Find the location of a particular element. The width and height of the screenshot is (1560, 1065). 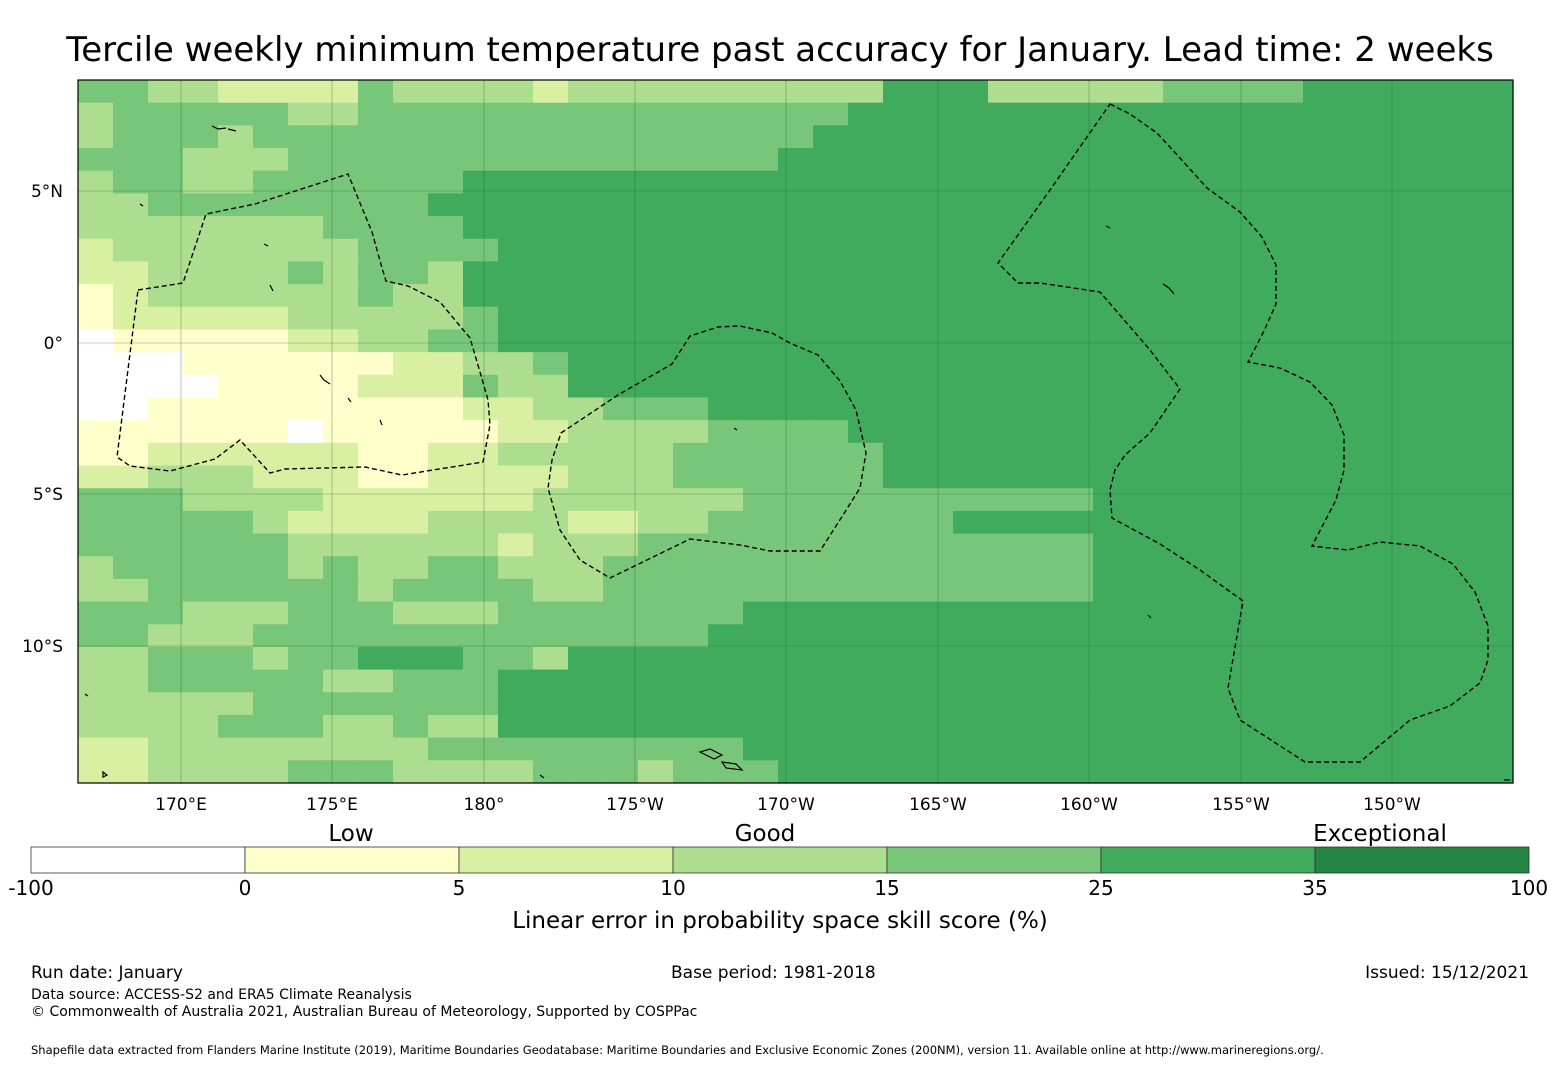

eez-kiribati-gilbert is located at coordinates (303, 324).